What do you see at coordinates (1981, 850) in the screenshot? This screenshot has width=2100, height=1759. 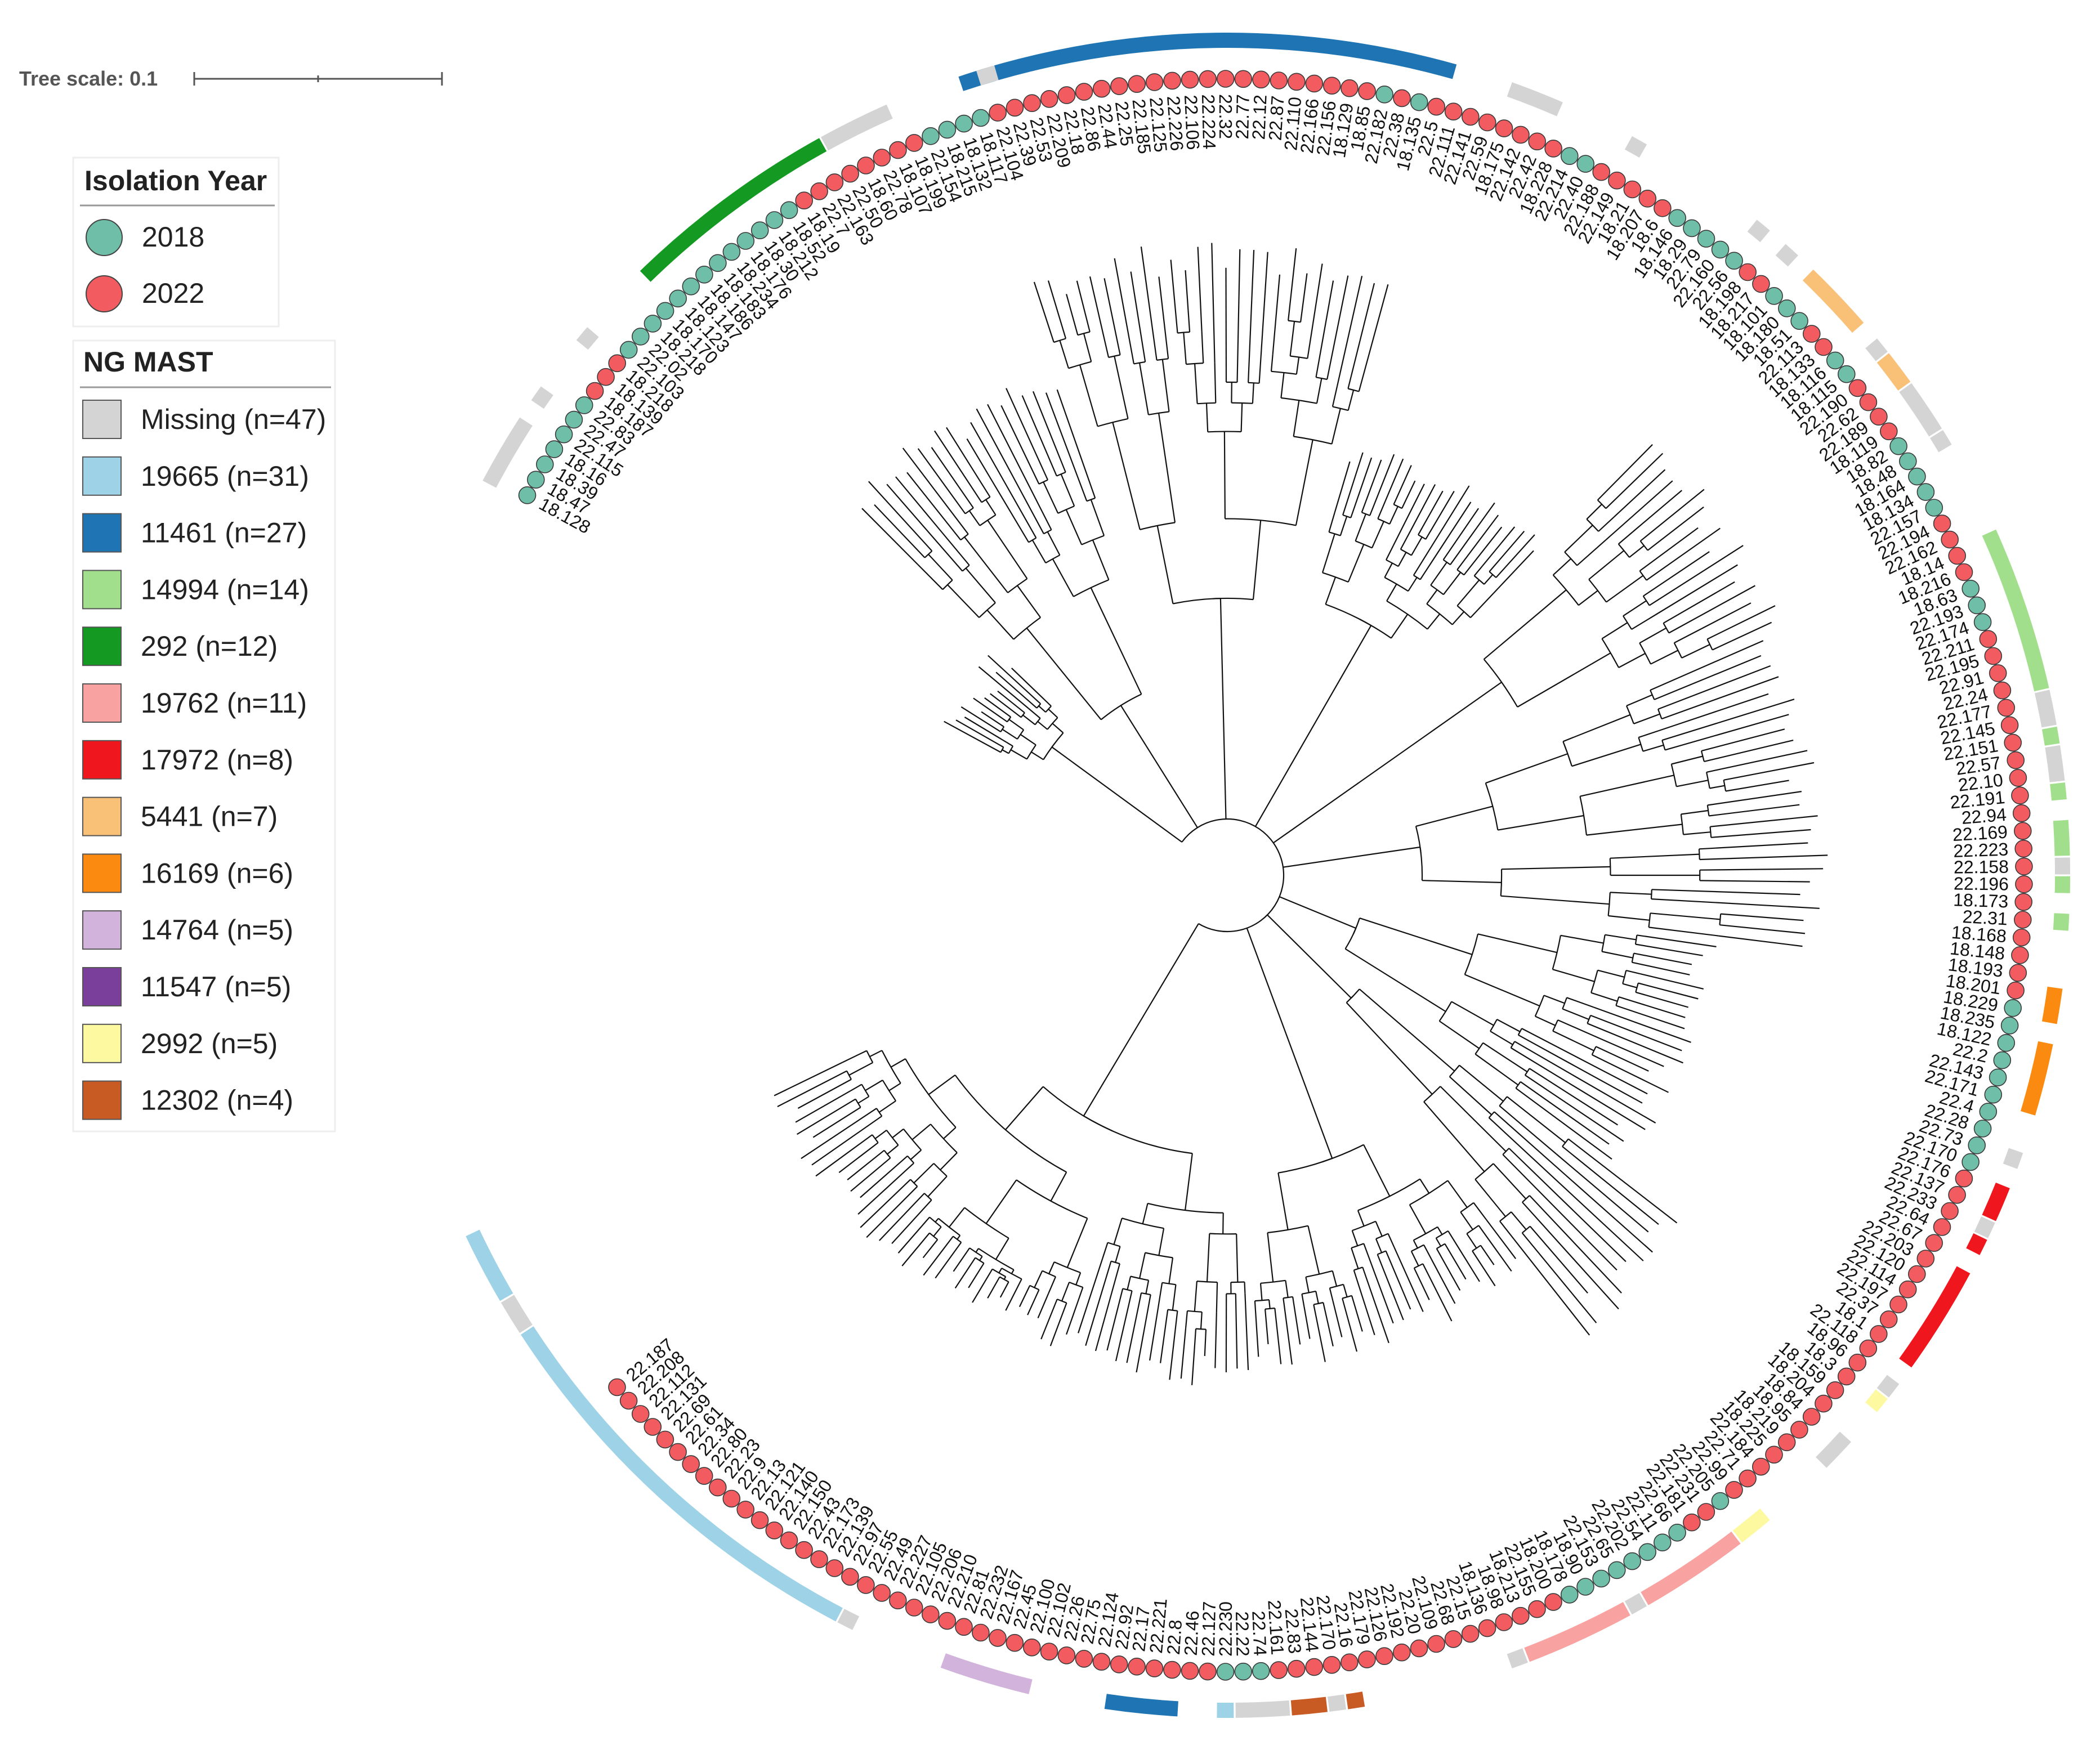 I see `leaf-label: 22.223` at bounding box center [1981, 850].